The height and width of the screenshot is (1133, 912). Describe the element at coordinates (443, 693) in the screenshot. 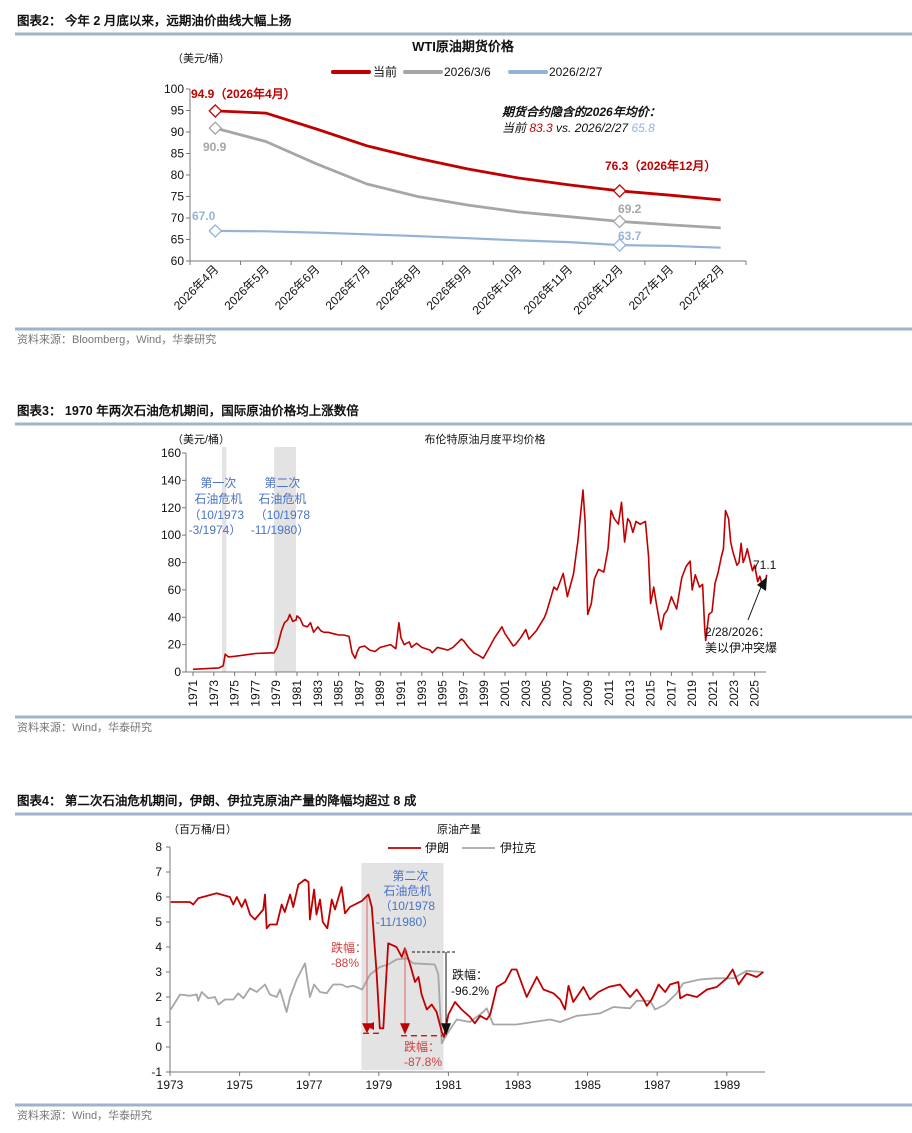

I see `x-tick-label: 1995` at that location.